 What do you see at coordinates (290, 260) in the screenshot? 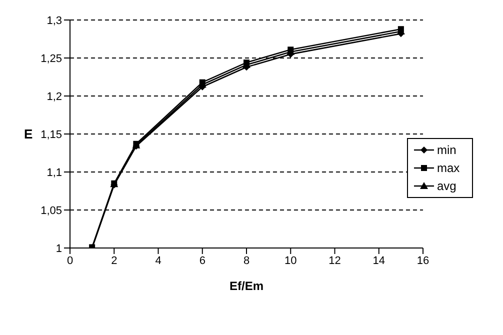
I see `x-tick-label: 10` at bounding box center [290, 260].